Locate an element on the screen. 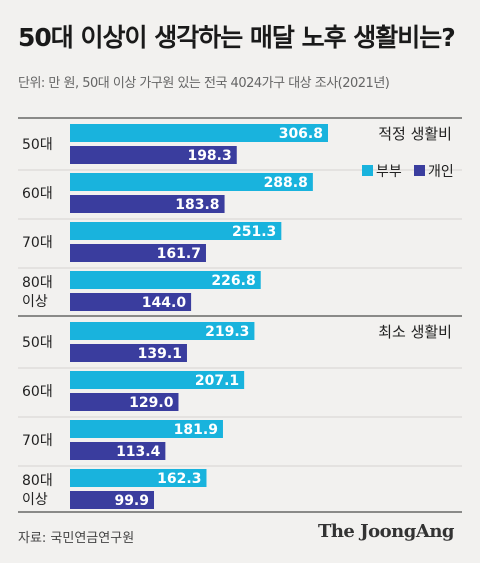 The height and width of the screenshot is (563, 480). data-label: 226.8 is located at coordinates (233, 281).